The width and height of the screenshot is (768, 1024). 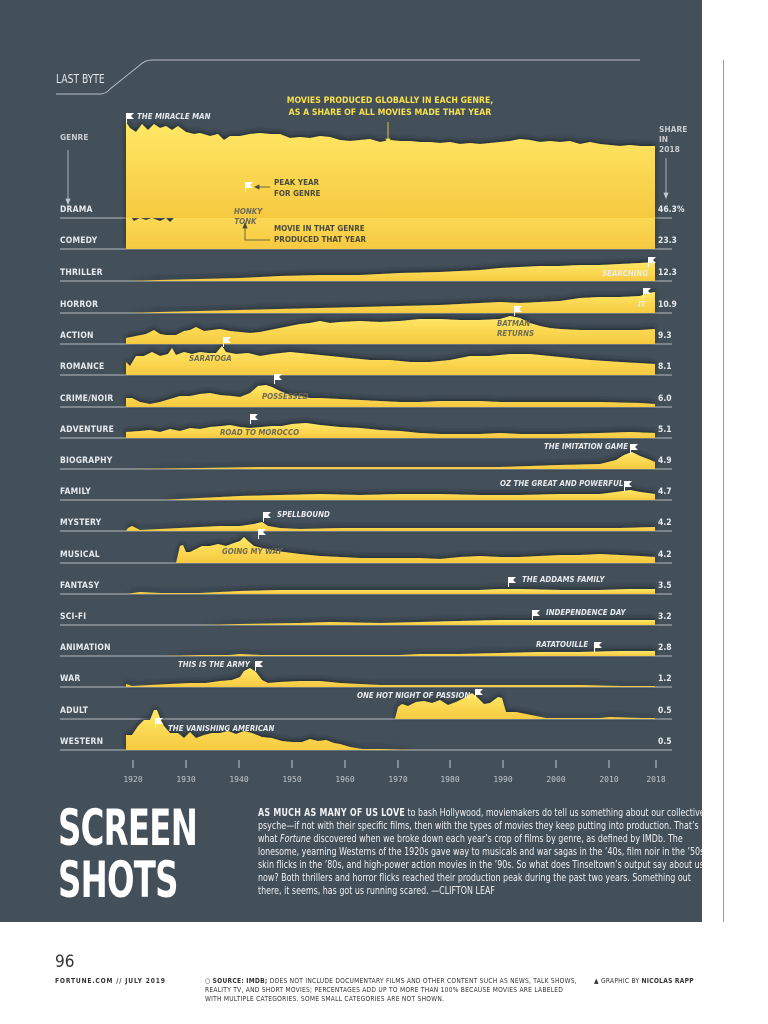 What do you see at coordinates (390, 113) in the screenshot?
I see `chart-title-line2: AS A SHARE OF ALL MOVIES MADE THAT YEAR` at bounding box center [390, 113].